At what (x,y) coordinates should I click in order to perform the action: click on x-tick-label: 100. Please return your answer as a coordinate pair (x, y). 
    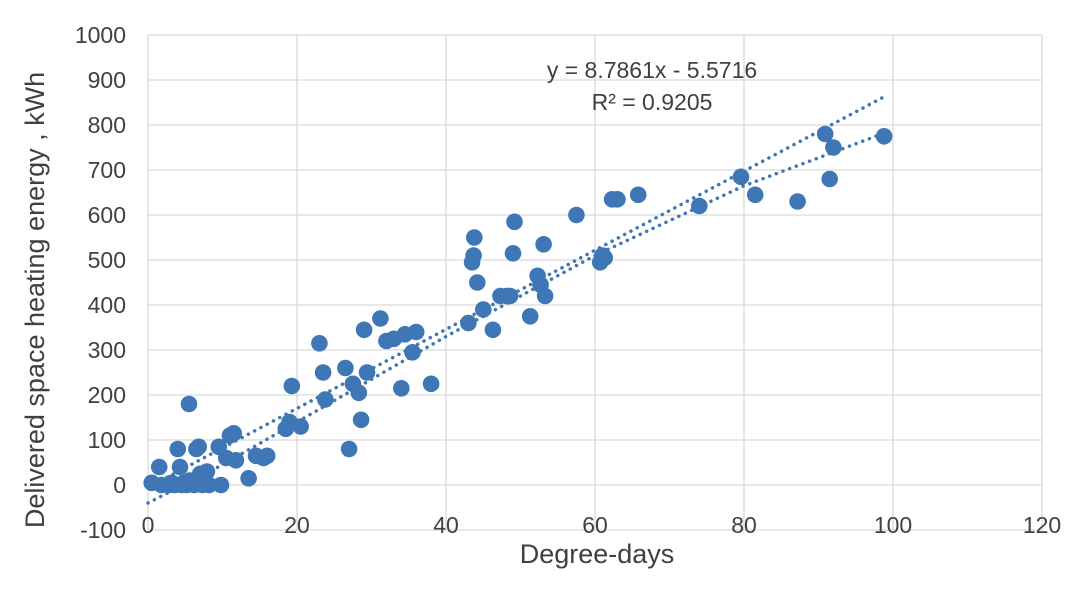
    Looking at the image, I should click on (893, 525).